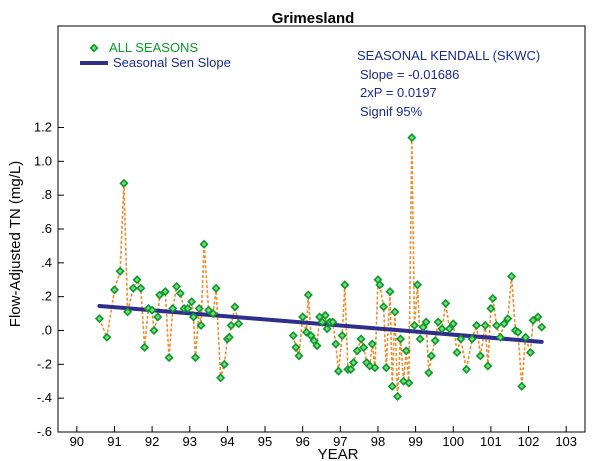 The image size is (595, 461). I want to click on y-tick-label: -.6, so click(44, 431).